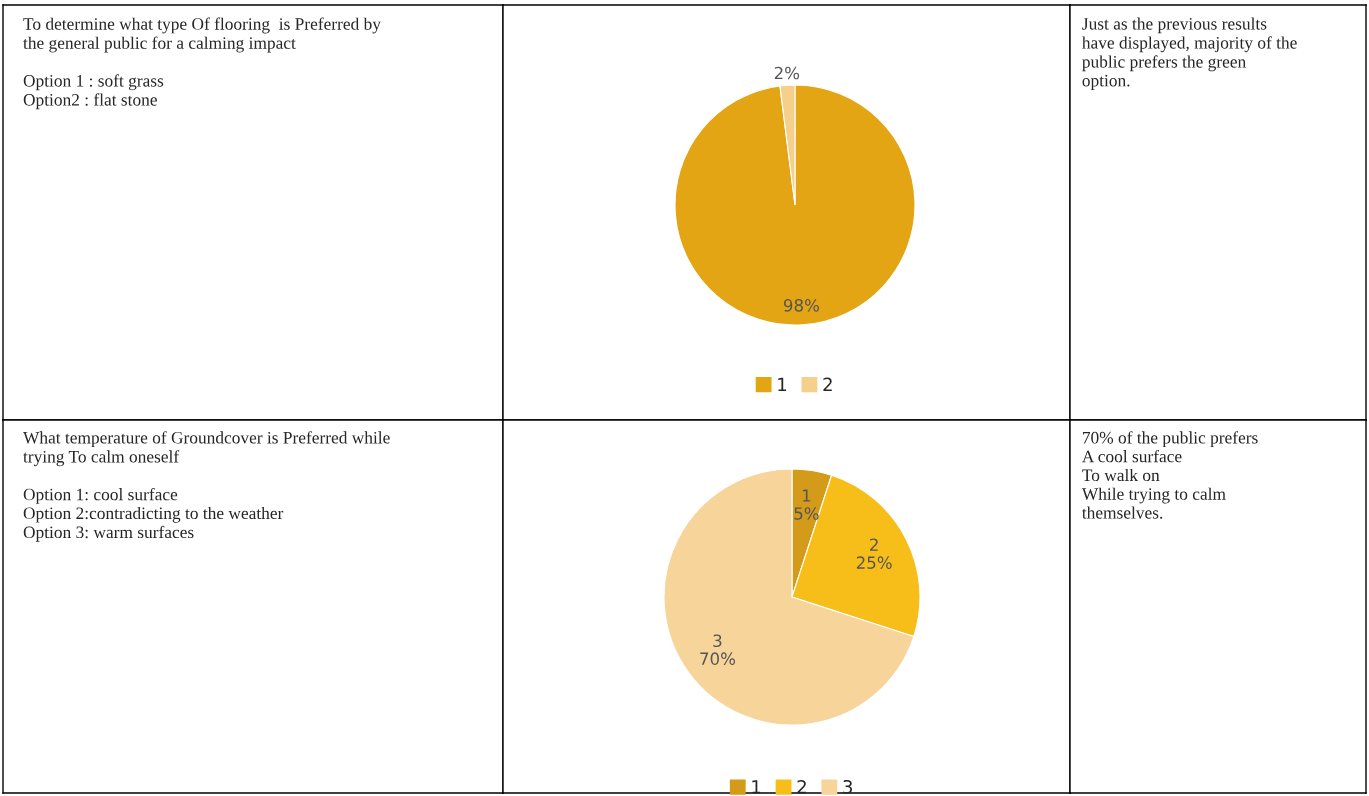 The image size is (1369, 796). I want to click on slice-label: 3, so click(717, 641).